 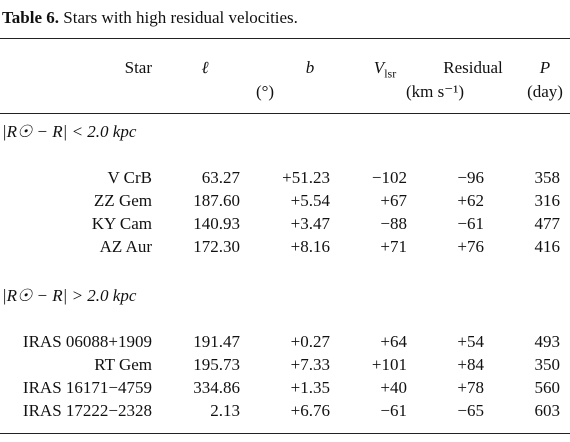 I want to click on cell: 316, so click(x=547, y=200).